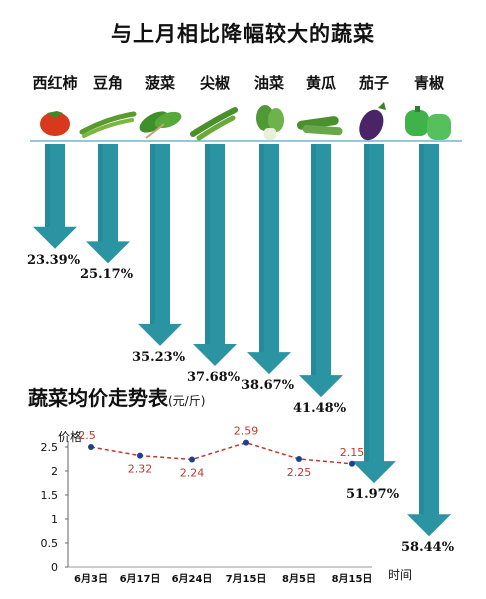 Image resolution: width=486 pixels, height=599 pixels. What do you see at coordinates (373, 495) in the screenshot?
I see `decline-value-label: 51.97%` at bounding box center [373, 495].